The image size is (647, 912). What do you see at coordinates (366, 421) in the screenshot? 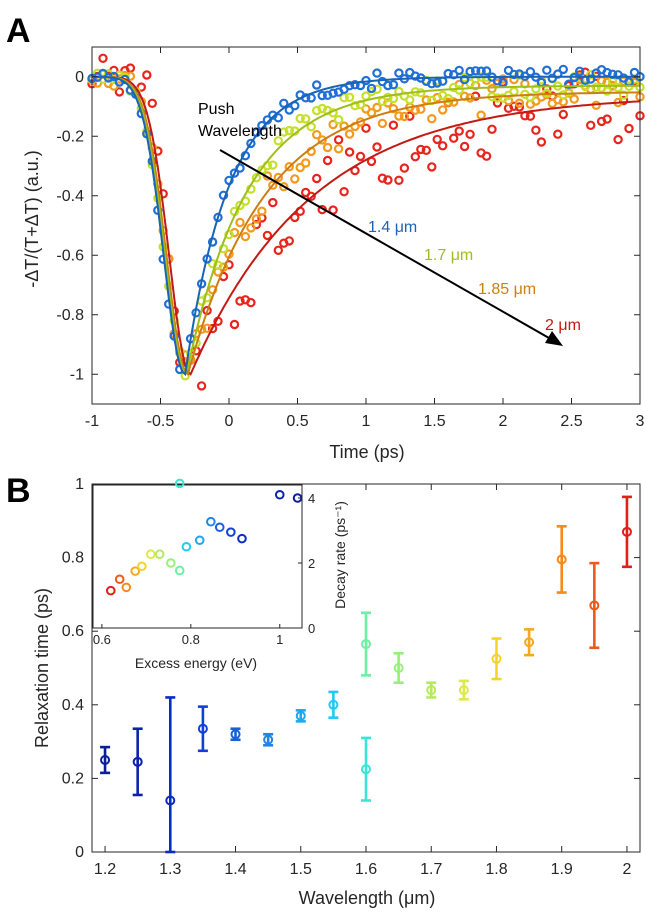
I see `x-tick-label: 1` at bounding box center [366, 421].